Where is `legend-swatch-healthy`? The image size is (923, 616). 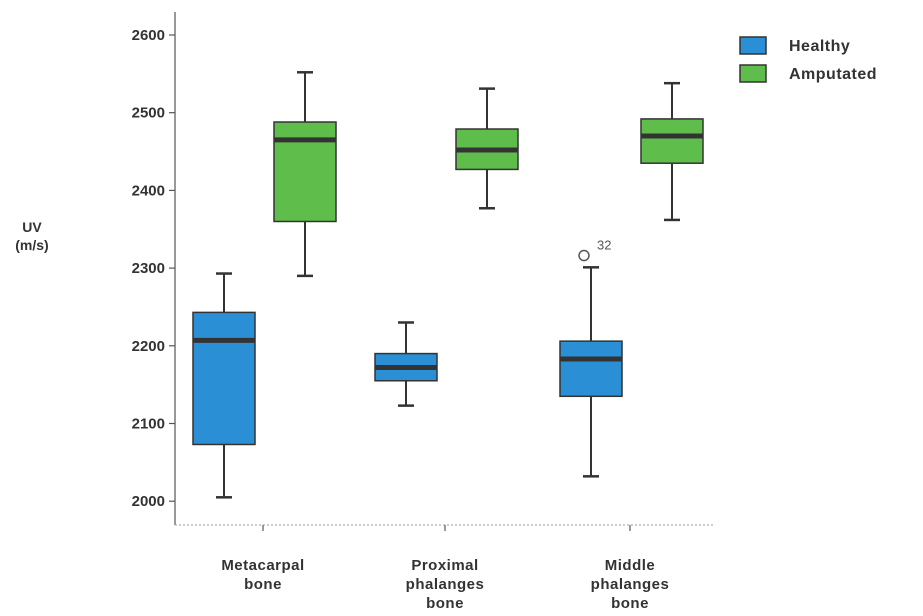 legend-swatch-healthy is located at coordinates (753, 45).